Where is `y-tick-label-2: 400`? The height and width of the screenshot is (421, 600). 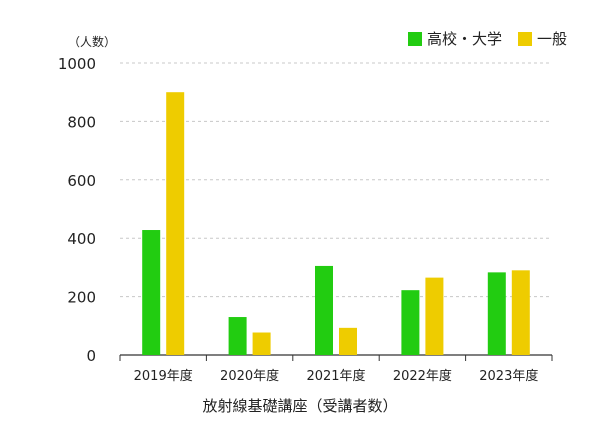 y-tick-label-2: 400 is located at coordinates (81, 239).